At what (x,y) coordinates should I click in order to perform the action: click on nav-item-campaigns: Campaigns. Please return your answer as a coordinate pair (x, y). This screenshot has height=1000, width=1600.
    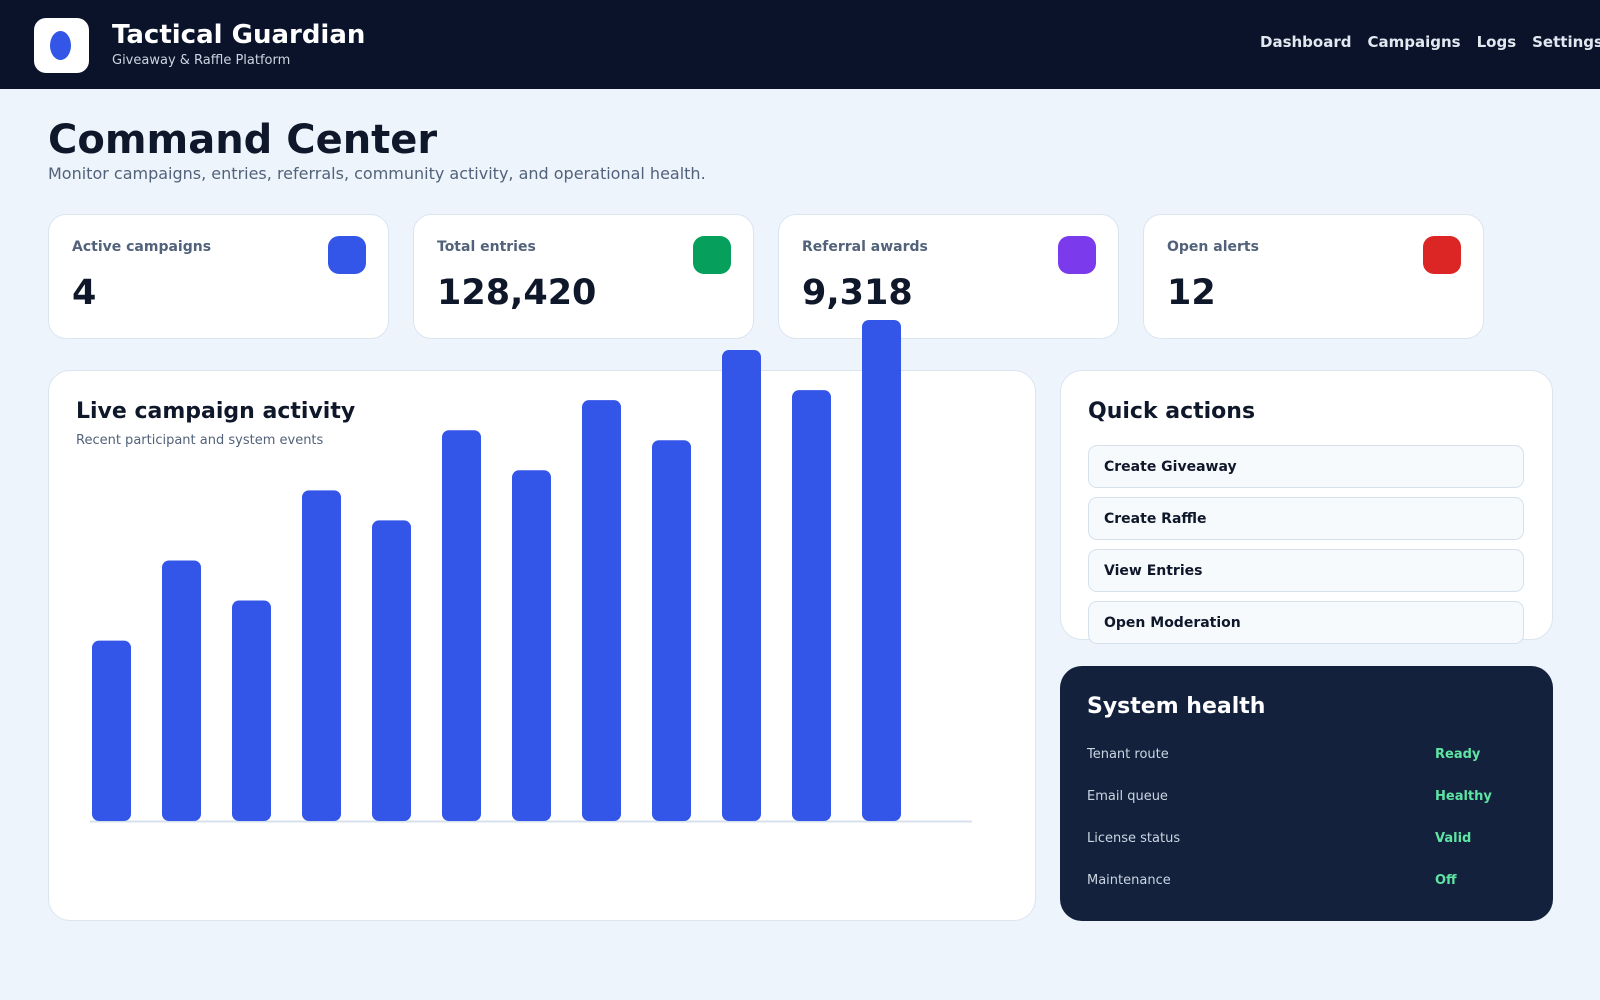
    Looking at the image, I should click on (1414, 42).